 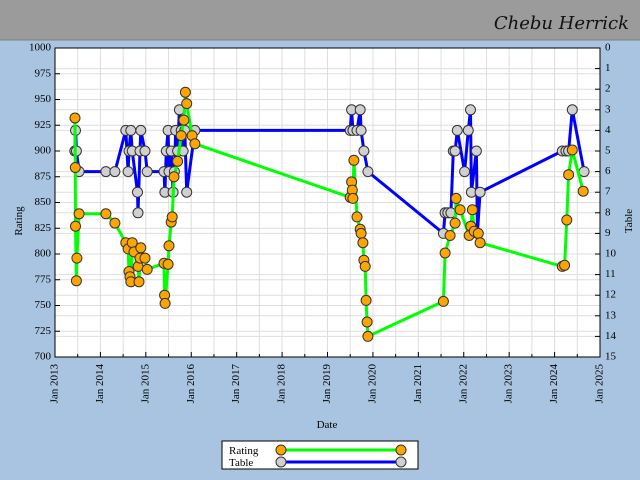 What do you see at coordinates (608, 48) in the screenshot?
I see `y-right-tick-label: 0` at bounding box center [608, 48].